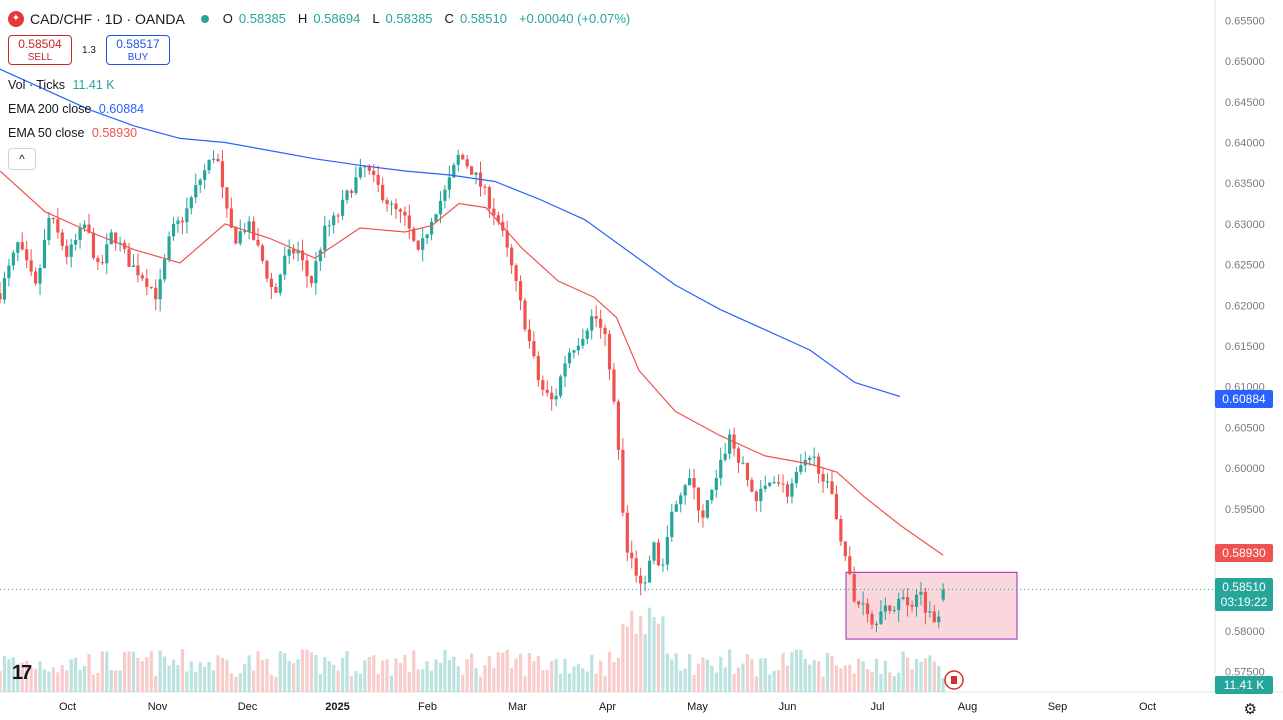  What do you see at coordinates (954, 680) in the screenshot?
I see `canada-flag-leaf` at bounding box center [954, 680].